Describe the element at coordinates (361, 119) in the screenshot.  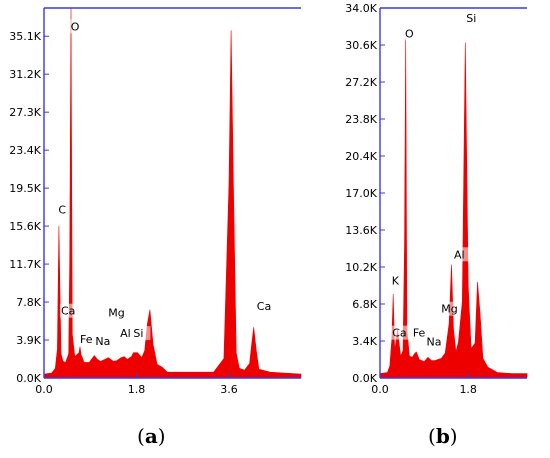
I see `y-tick-label: 23.8K` at that location.